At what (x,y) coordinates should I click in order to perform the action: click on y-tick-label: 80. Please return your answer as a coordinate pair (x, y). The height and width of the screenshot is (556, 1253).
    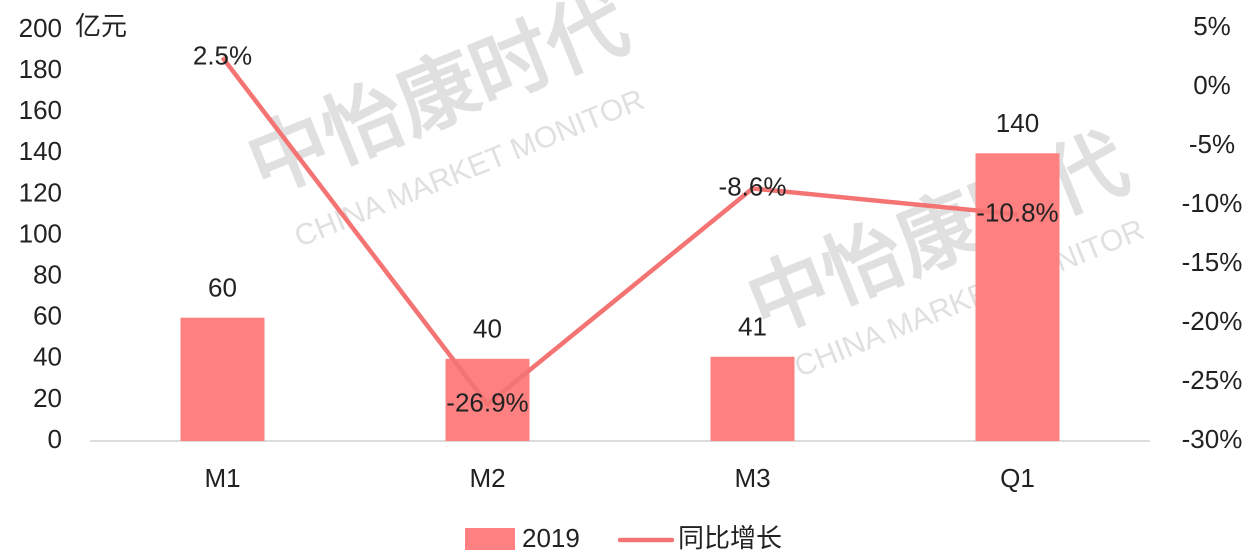
    Looking at the image, I should click on (47, 274).